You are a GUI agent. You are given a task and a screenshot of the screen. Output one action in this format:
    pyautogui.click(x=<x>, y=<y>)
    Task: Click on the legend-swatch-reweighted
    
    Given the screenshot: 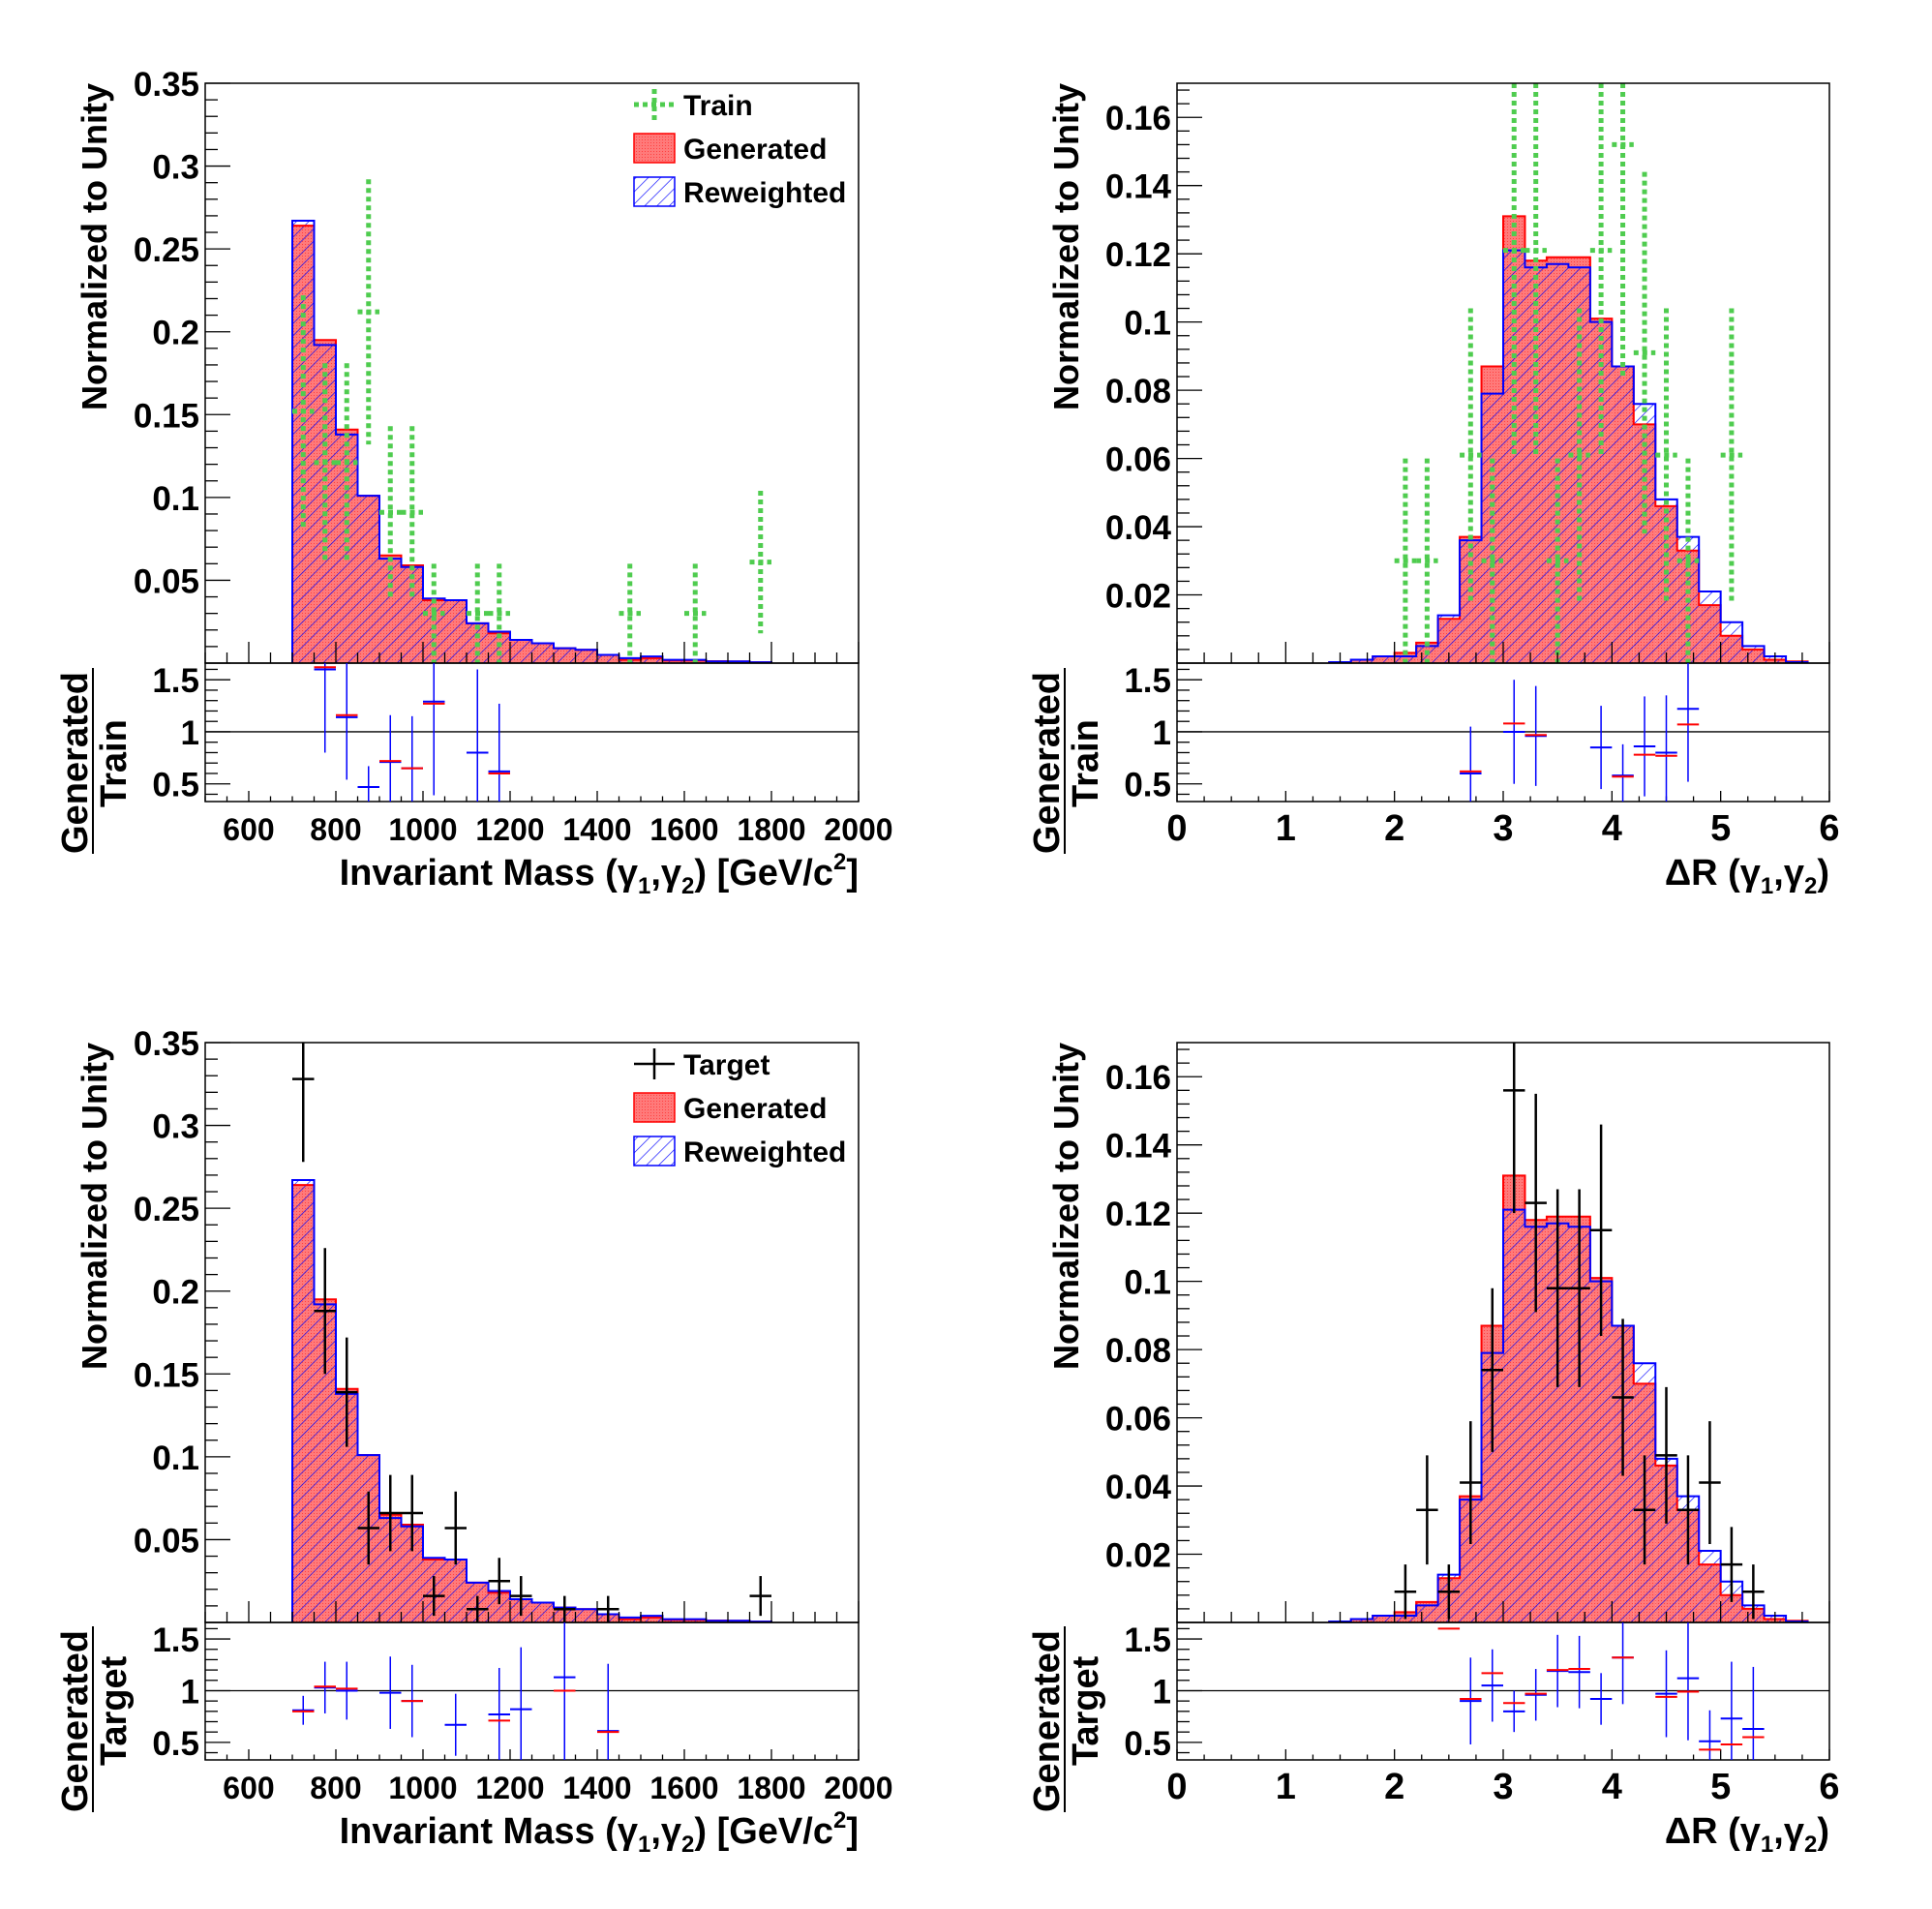 What is the action you would take?
    pyautogui.click(x=654, y=191)
    